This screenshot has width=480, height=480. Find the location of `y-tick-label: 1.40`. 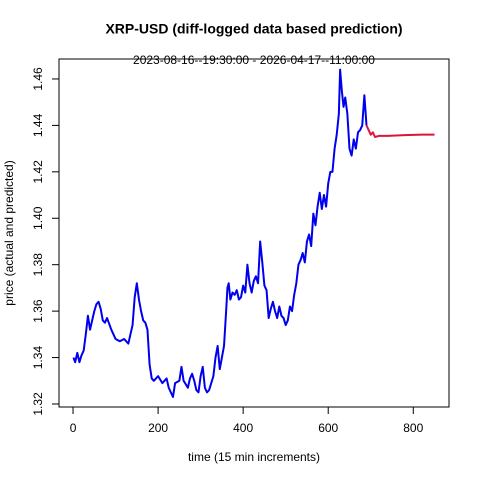

y-tick-label: 1.40 is located at coordinates (38, 218).